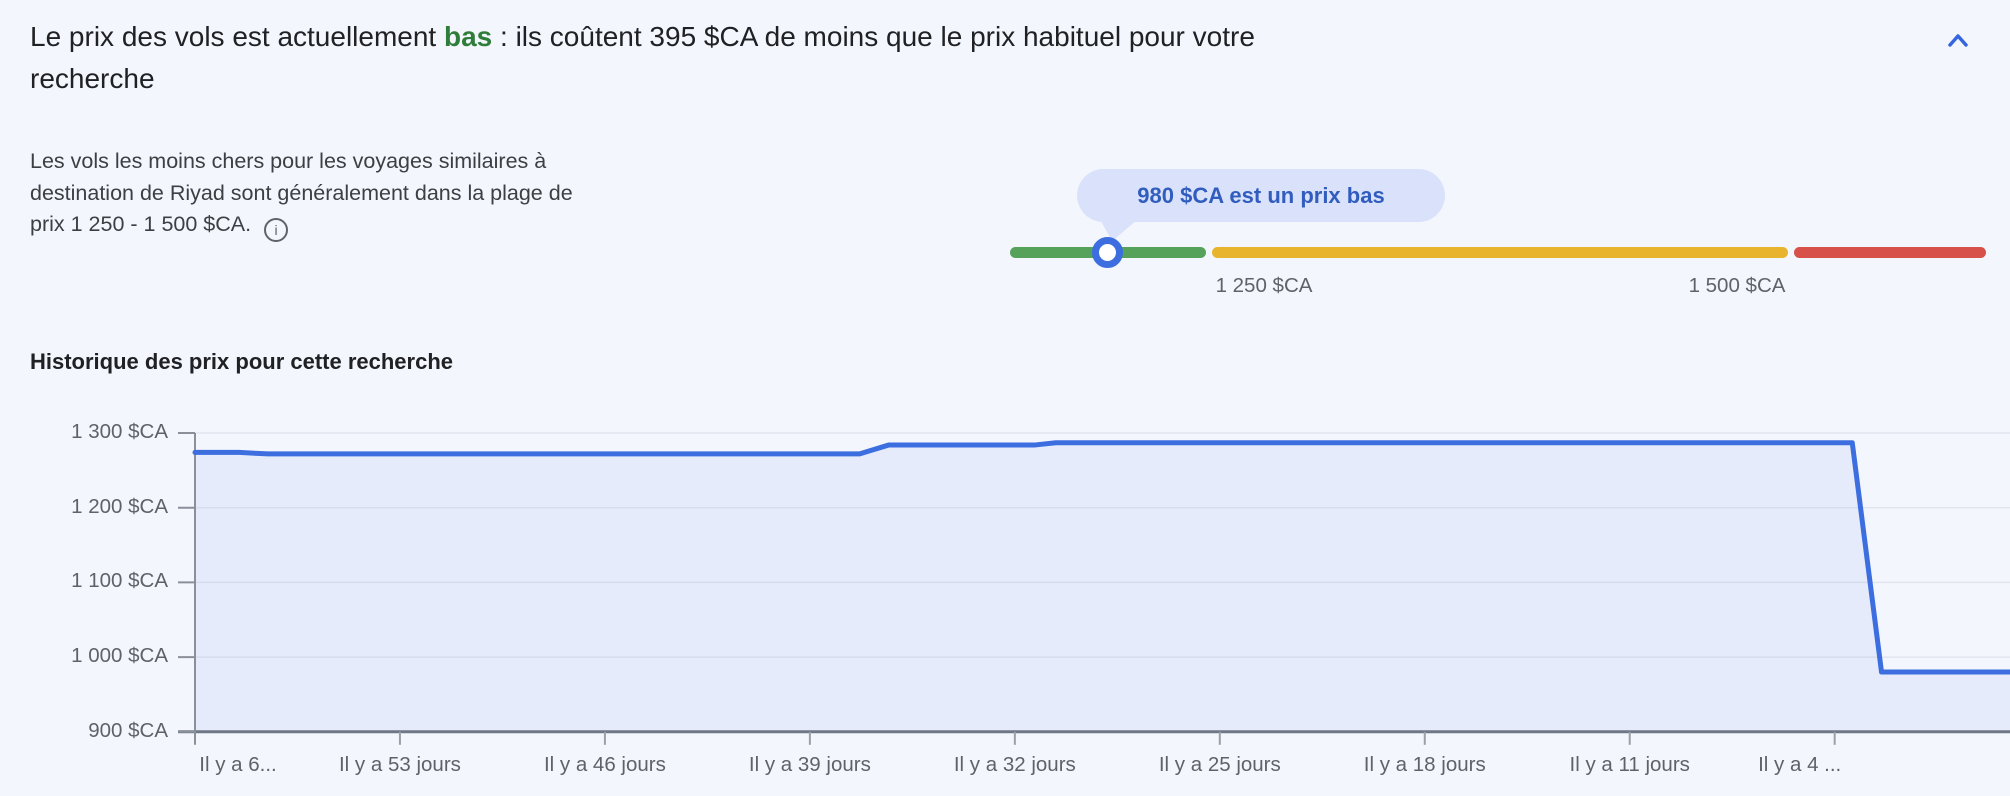  I want to click on y-axis-label: 1 200 $CA, so click(119, 506).